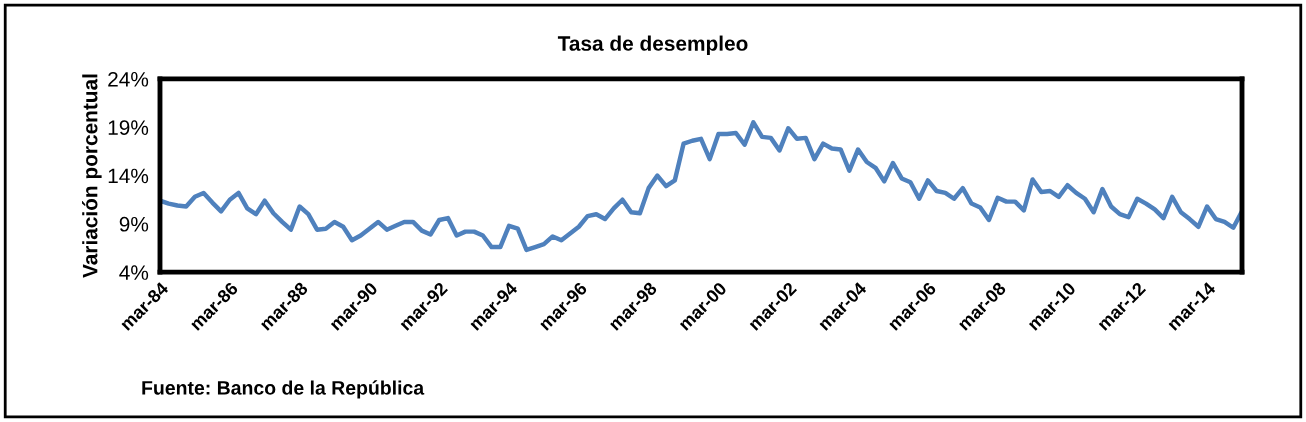 The height and width of the screenshot is (422, 1306). Describe the element at coordinates (128, 176) in the screenshot. I see `y-tick-label: 14%` at that location.